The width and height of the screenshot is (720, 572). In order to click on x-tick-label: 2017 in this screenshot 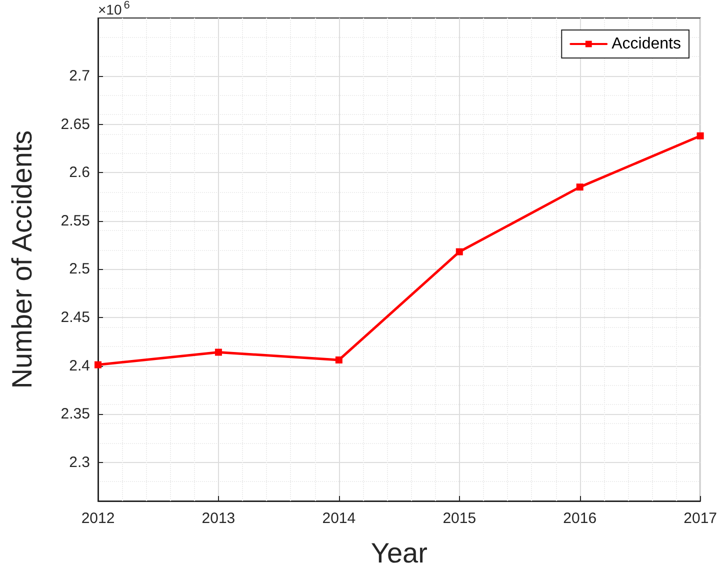, I will do `click(701, 518)`.